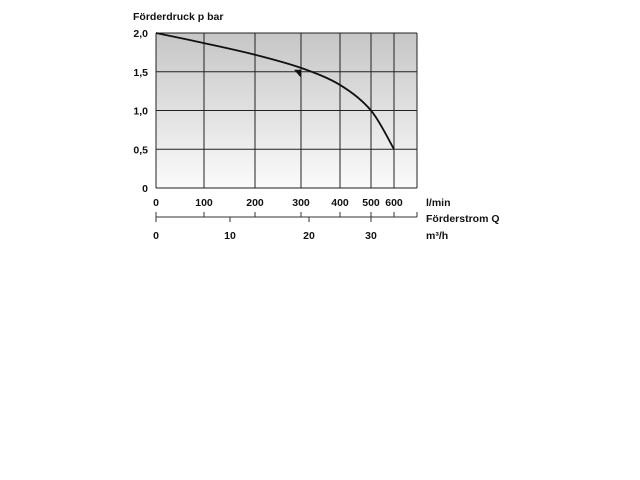 The image size is (640, 480). What do you see at coordinates (394, 203) in the screenshot?
I see `x-tick-label: 600` at bounding box center [394, 203].